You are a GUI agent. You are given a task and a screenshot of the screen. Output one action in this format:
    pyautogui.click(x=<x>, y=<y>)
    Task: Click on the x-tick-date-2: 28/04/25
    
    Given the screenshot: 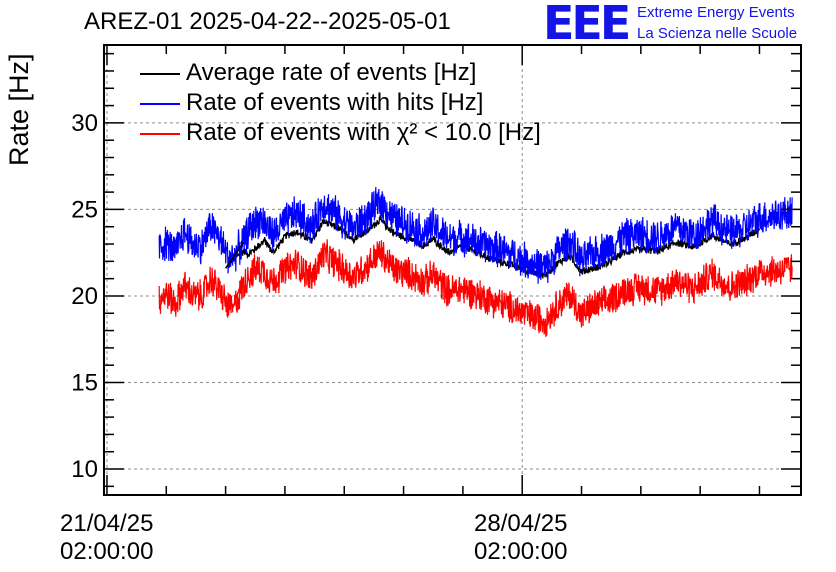 What is the action you would take?
    pyautogui.click(x=521, y=523)
    